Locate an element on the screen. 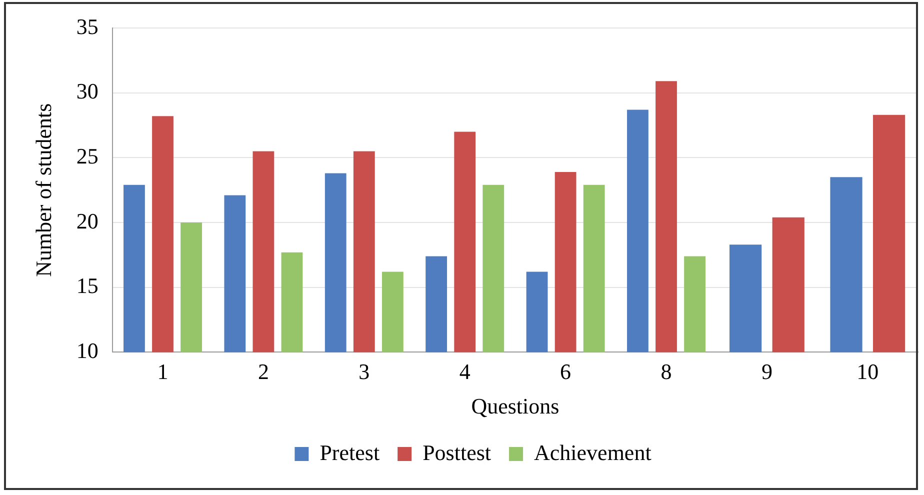 The image size is (924, 495). x-tick-label: 1 is located at coordinates (162, 371).